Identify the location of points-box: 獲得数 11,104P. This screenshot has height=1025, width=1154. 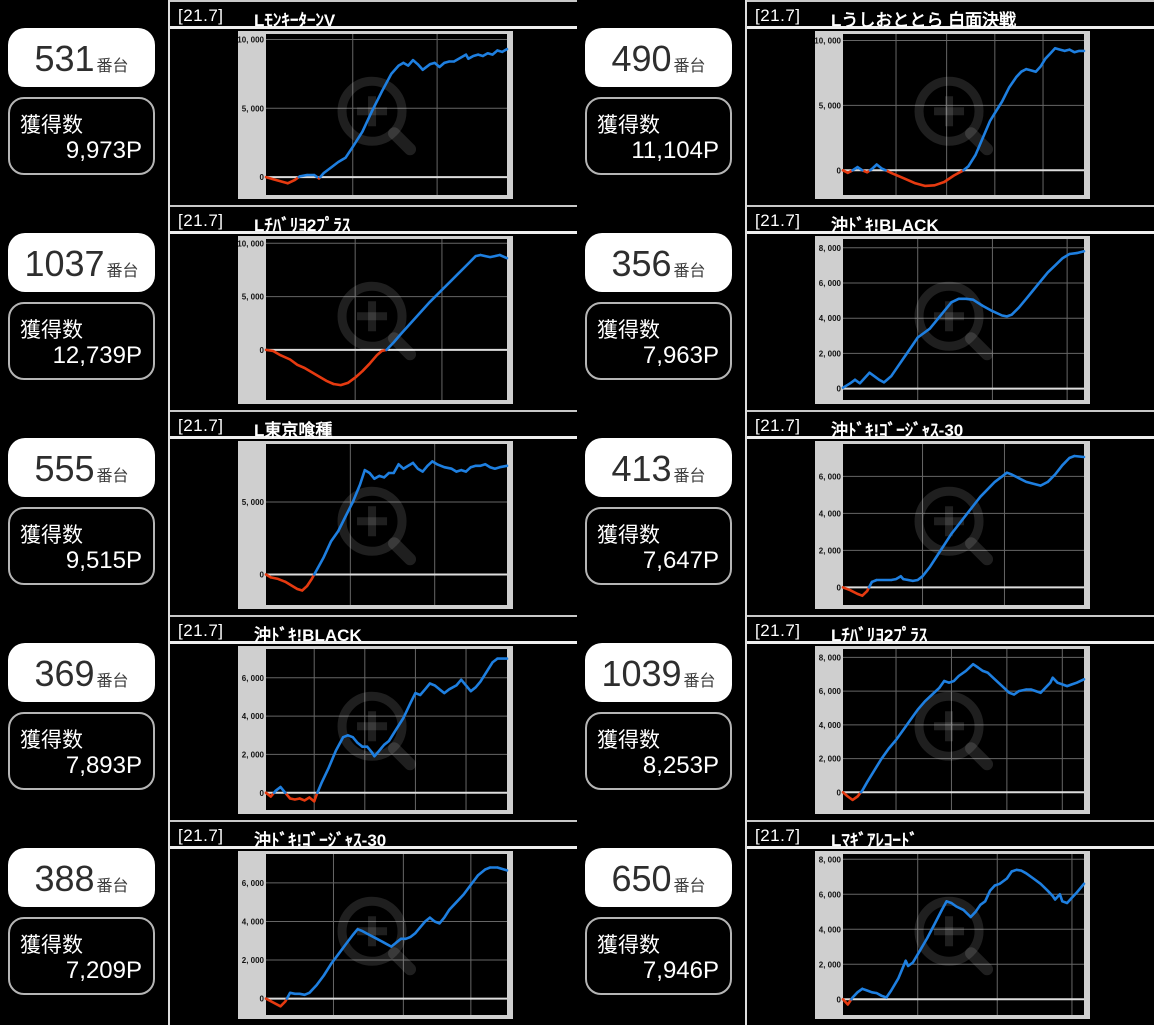
(658, 136).